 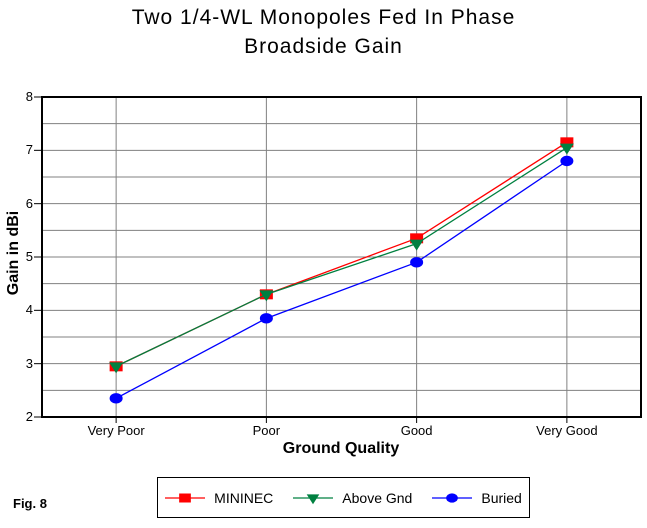 What do you see at coordinates (29, 150) in the screenshot?
I see `y-tick-label: 7` at bounding box center [29, 150].